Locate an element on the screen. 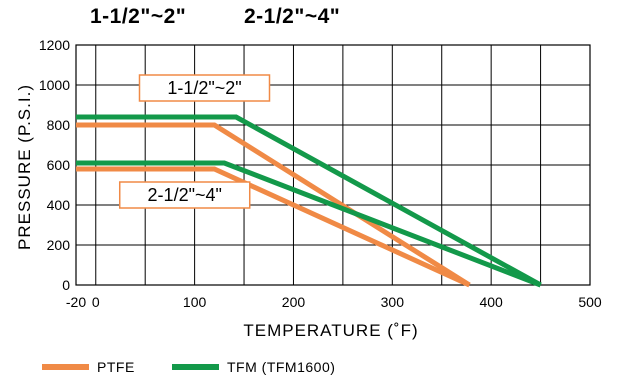 The width and height of the screenshot is (617, 383). y-tick-label: 400 is located at coordinates (59, 205).